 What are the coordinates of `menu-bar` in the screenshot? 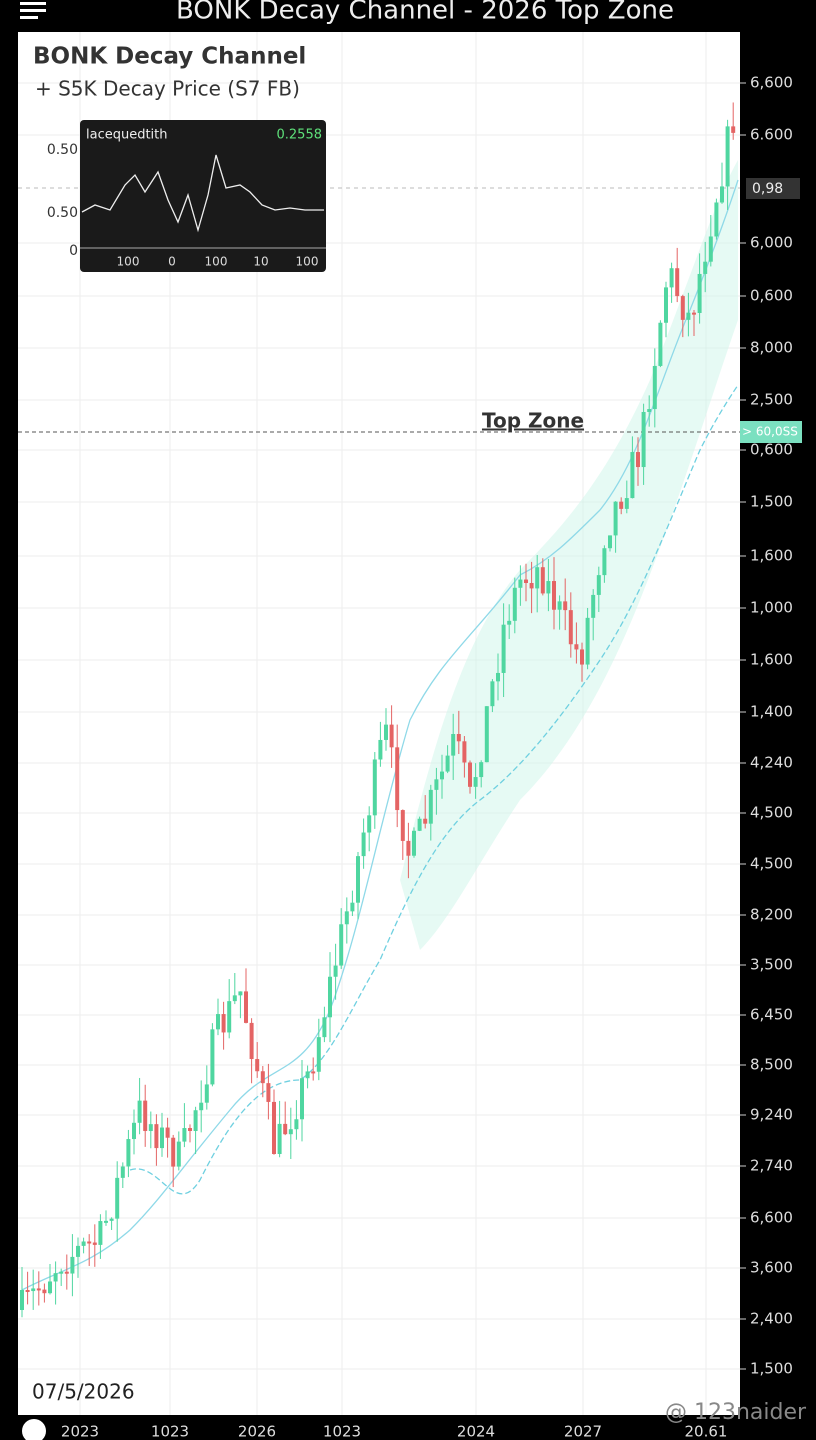 It's located at (29, 17).